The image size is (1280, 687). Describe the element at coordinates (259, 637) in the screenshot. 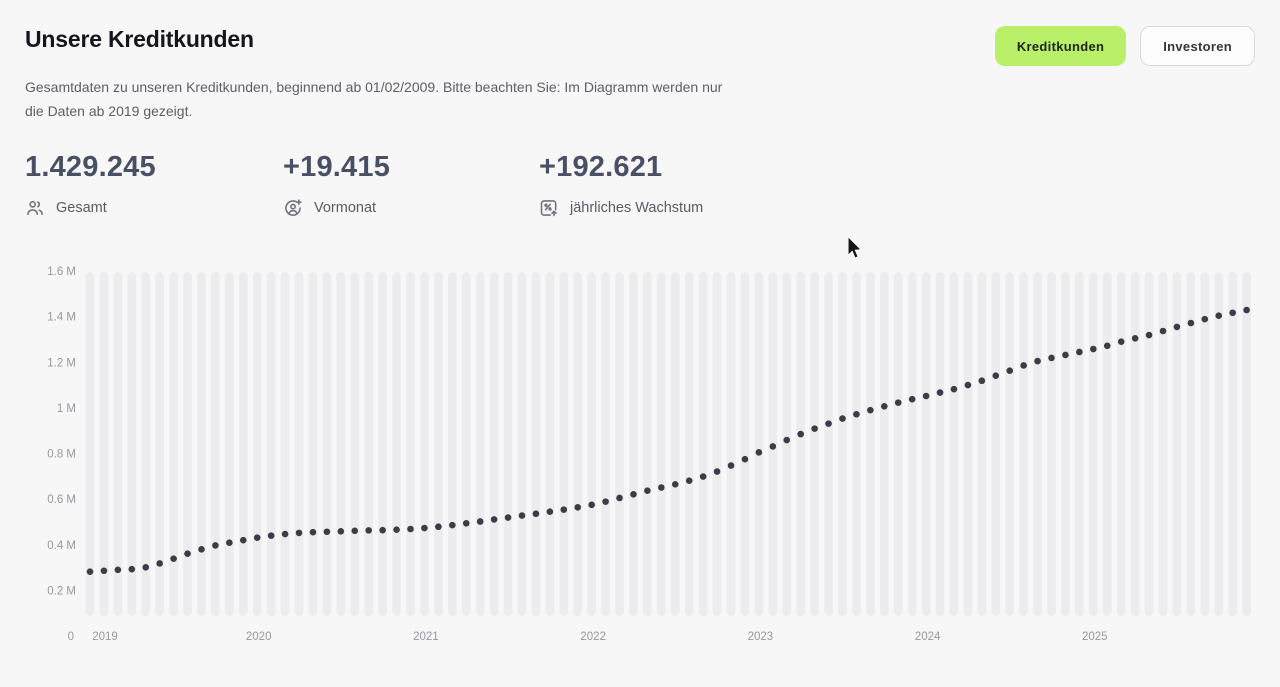

I see `svg-text: 2020` at that location.